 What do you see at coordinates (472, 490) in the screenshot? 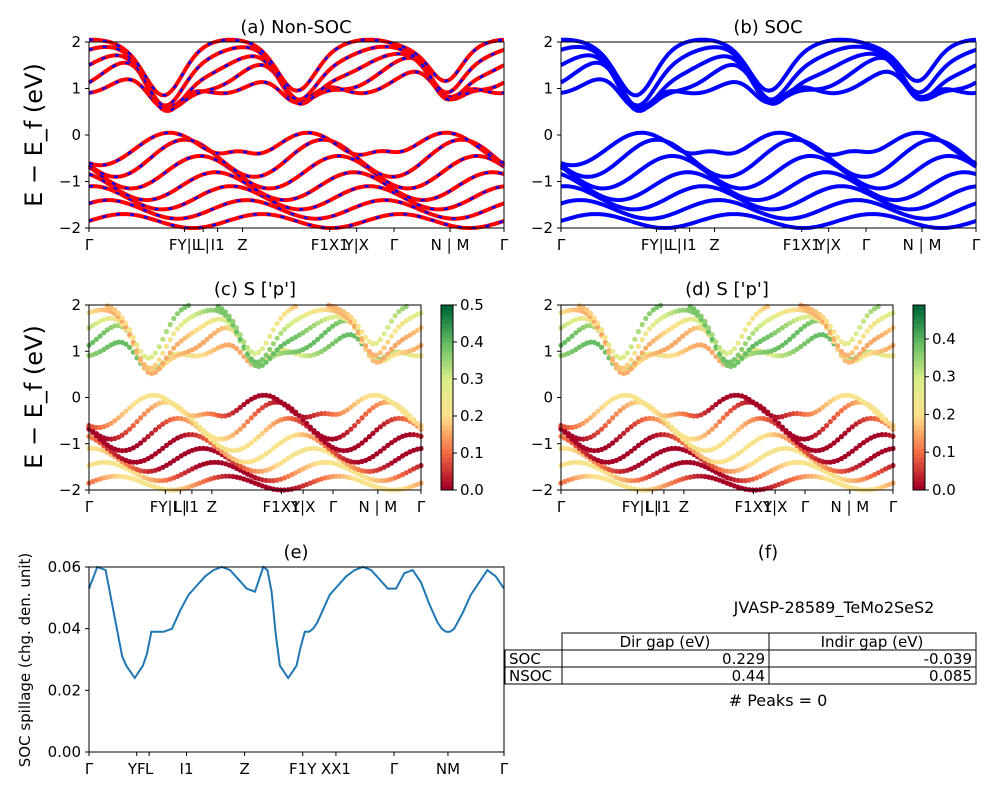
I see `colorbar-tick-label: 0.0` at bounding box center [472, 490].